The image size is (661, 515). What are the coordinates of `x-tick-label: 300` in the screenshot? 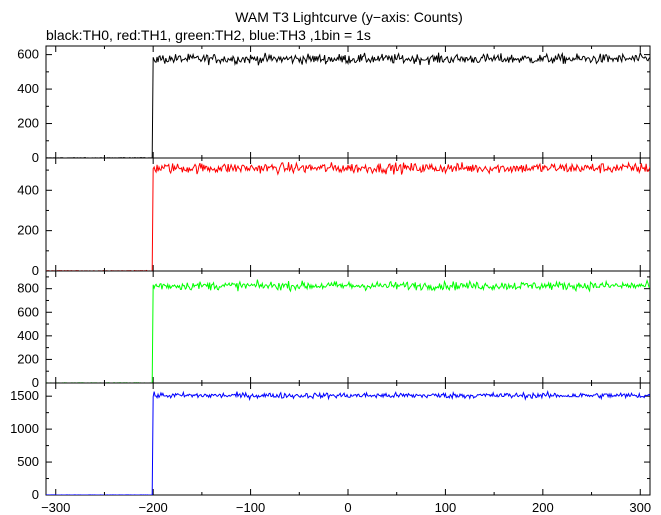 It's located at (640, 507).